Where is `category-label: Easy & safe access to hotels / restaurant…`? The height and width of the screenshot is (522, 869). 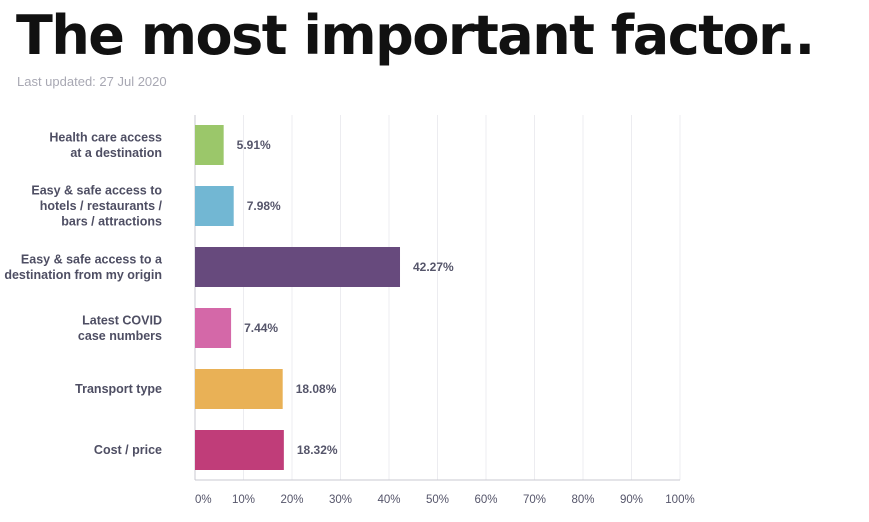 category-label: Easy & safe access to hotels / restaurant… is located at coordinates (96, 206).